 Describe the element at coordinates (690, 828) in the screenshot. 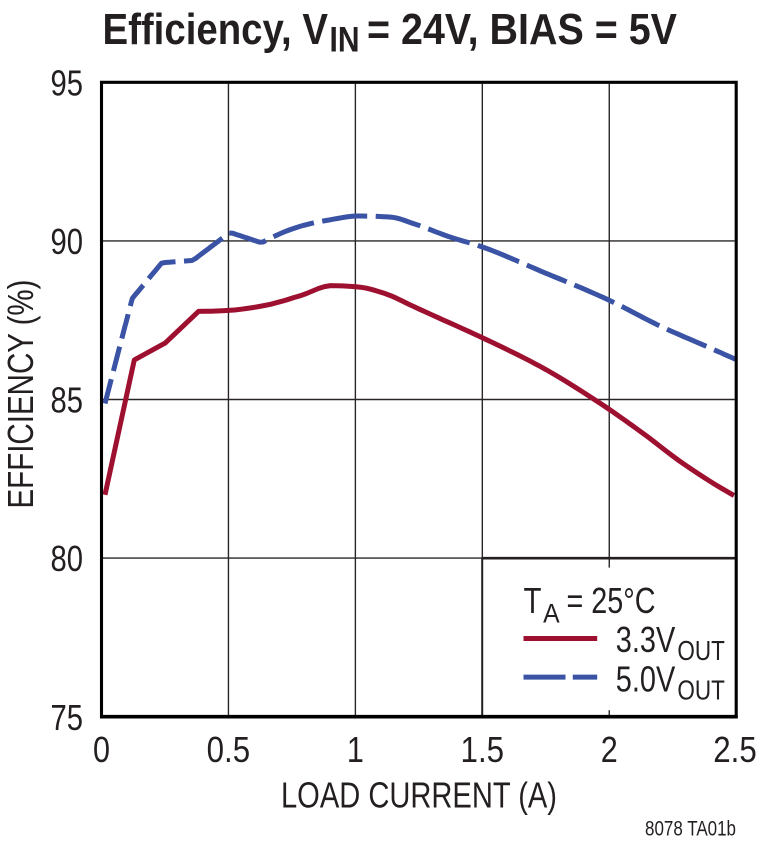

I see `svg-text: 8078 TA01b` at that location.